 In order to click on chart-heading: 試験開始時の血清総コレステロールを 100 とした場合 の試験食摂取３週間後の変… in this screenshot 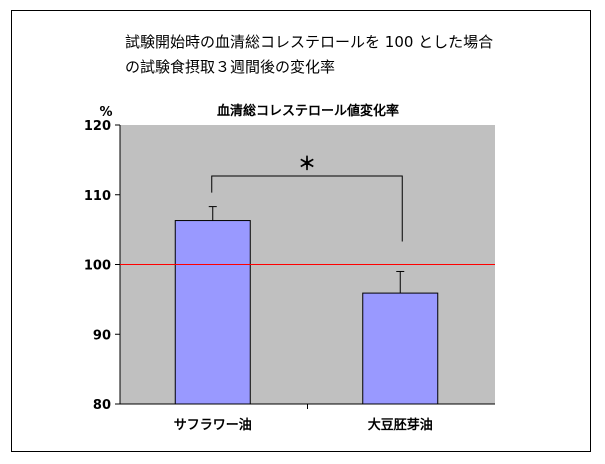, I will do `click(309, 55)`.